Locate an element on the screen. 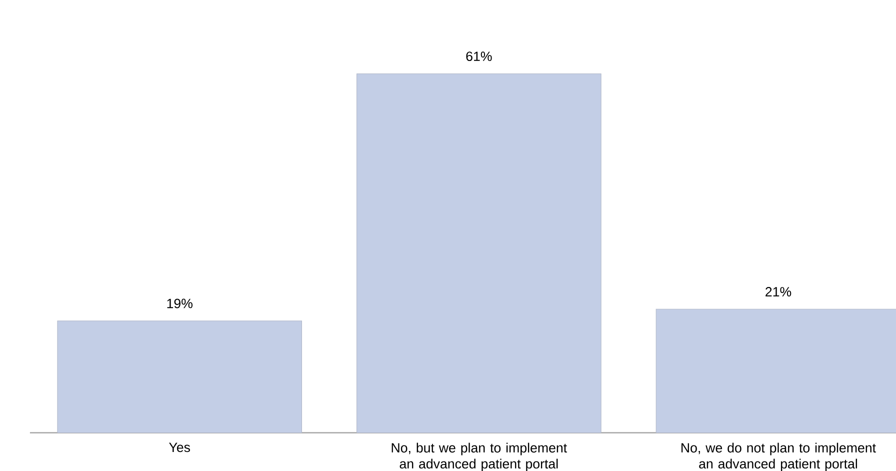  data-label: 21% is located at coordinates (779, 291).